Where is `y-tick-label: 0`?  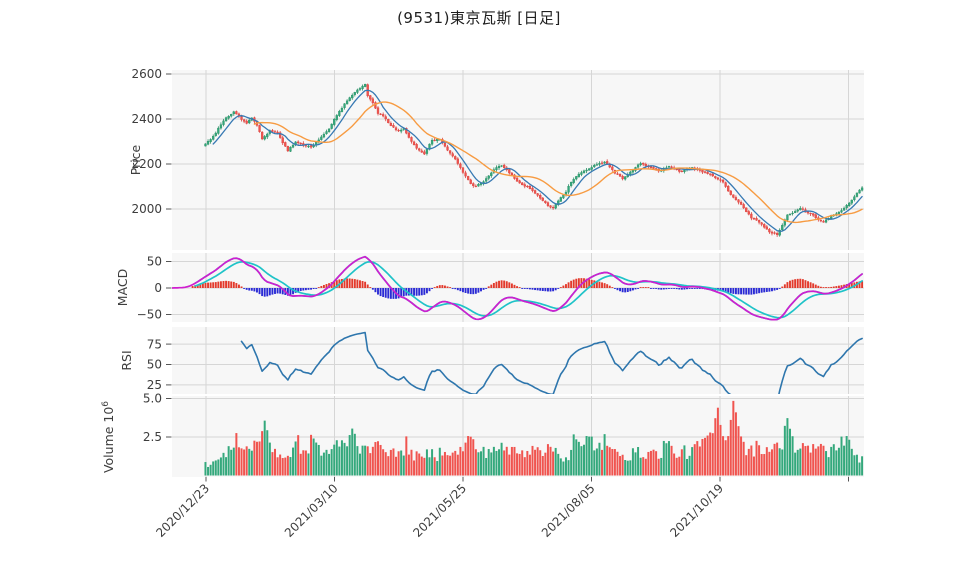
y-tick-label: 0 is located at coordinates (158, 288).